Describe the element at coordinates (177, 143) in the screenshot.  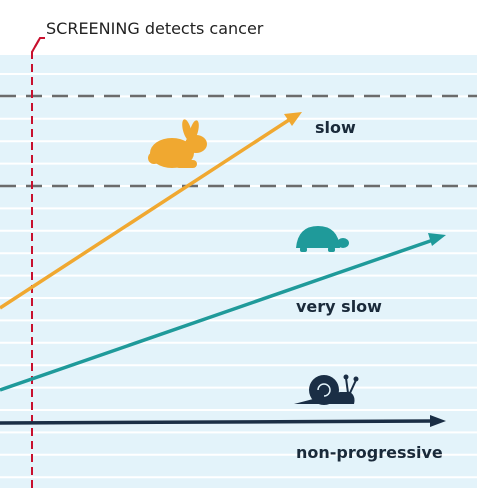
I see `rabbit-icon` at that location.